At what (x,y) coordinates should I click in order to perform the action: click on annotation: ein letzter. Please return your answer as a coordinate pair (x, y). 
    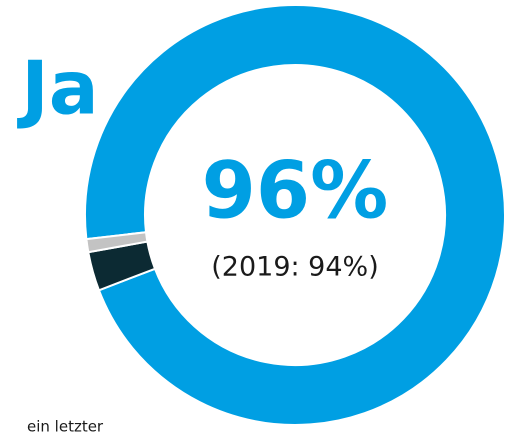
    Looking at the image, I should click on (65, 426).